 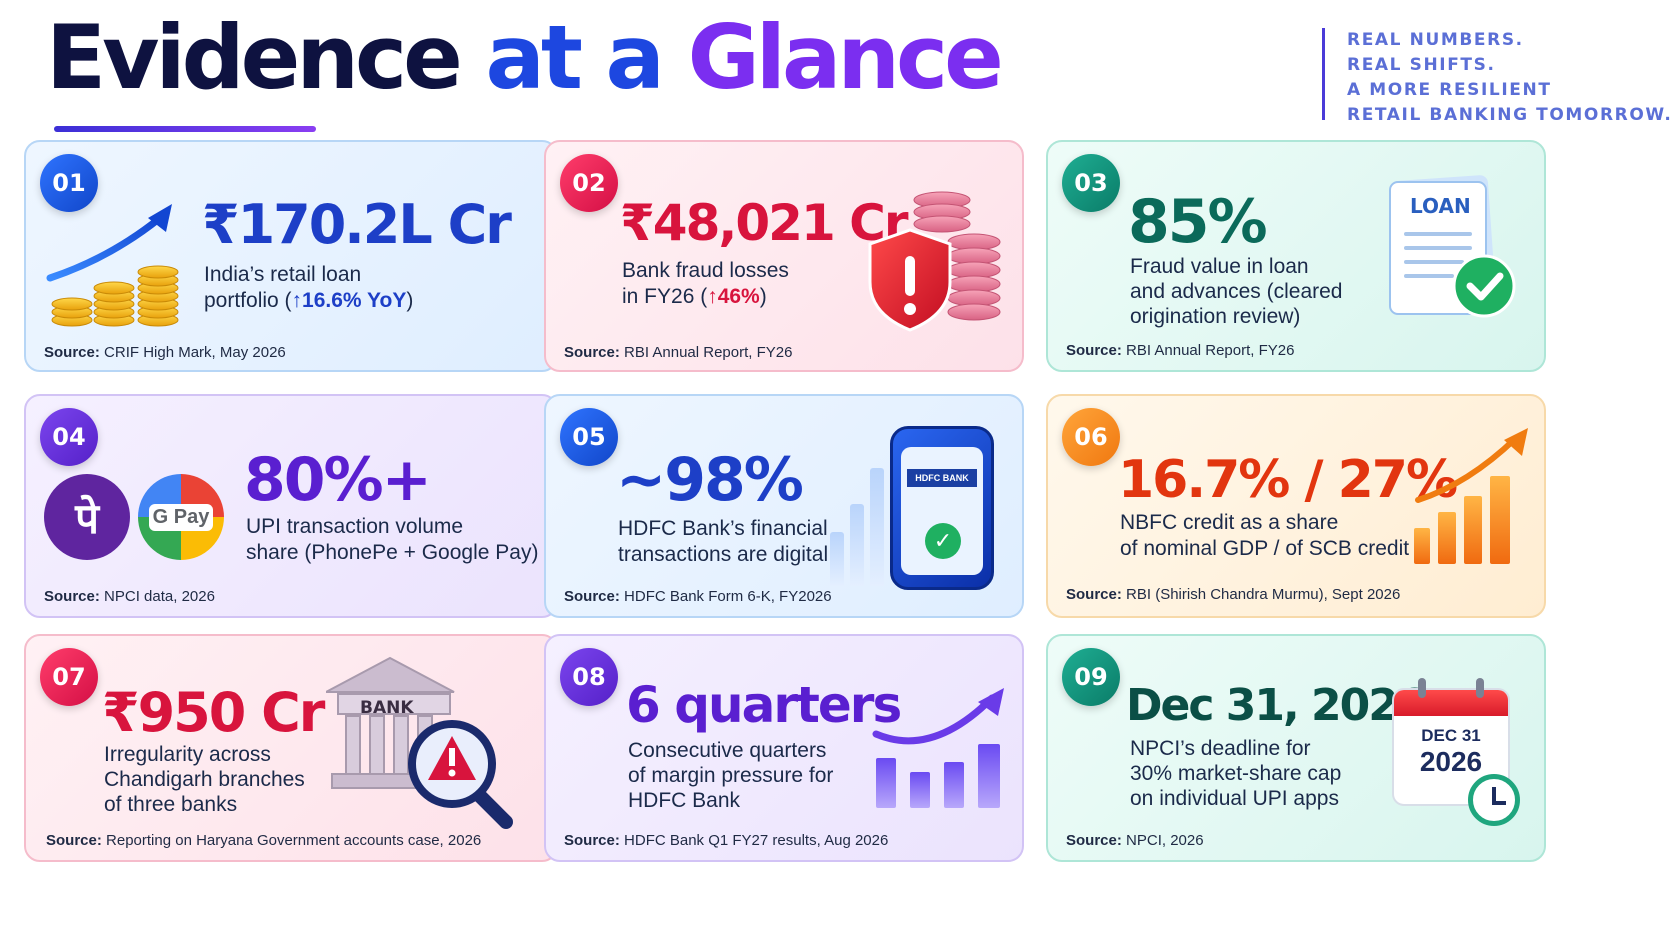 What do you see at coordinates (1220, 748) in the screenshot?
I see `desc-line: NPCI’s deadline for` at bounding box center [1220, 748].